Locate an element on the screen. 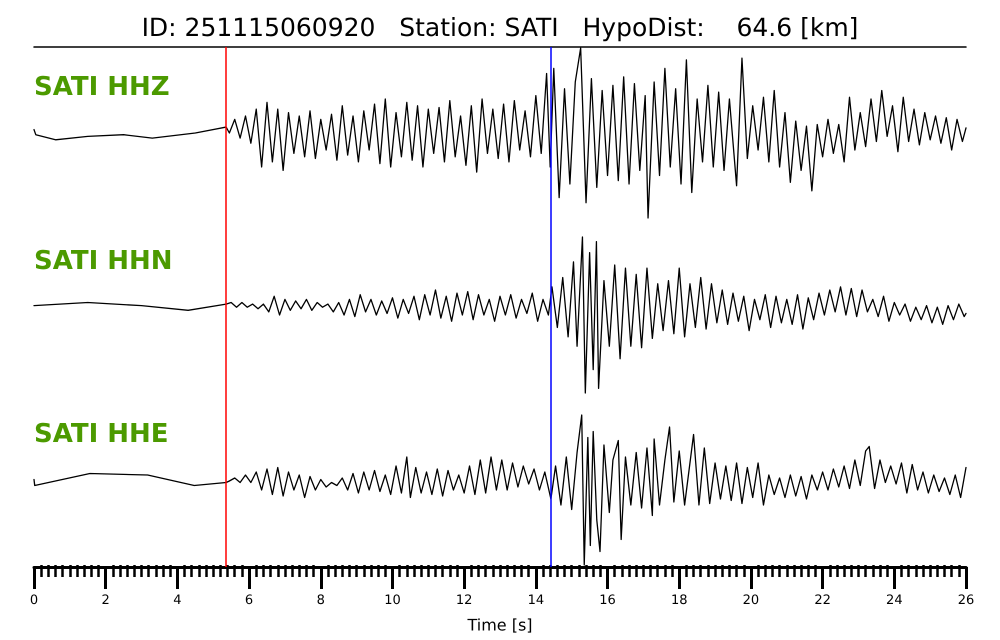 Image resolution: width=1000 pixels, height=640 pixels. x-tick-label: 20 is located at coordinates (751, 600).